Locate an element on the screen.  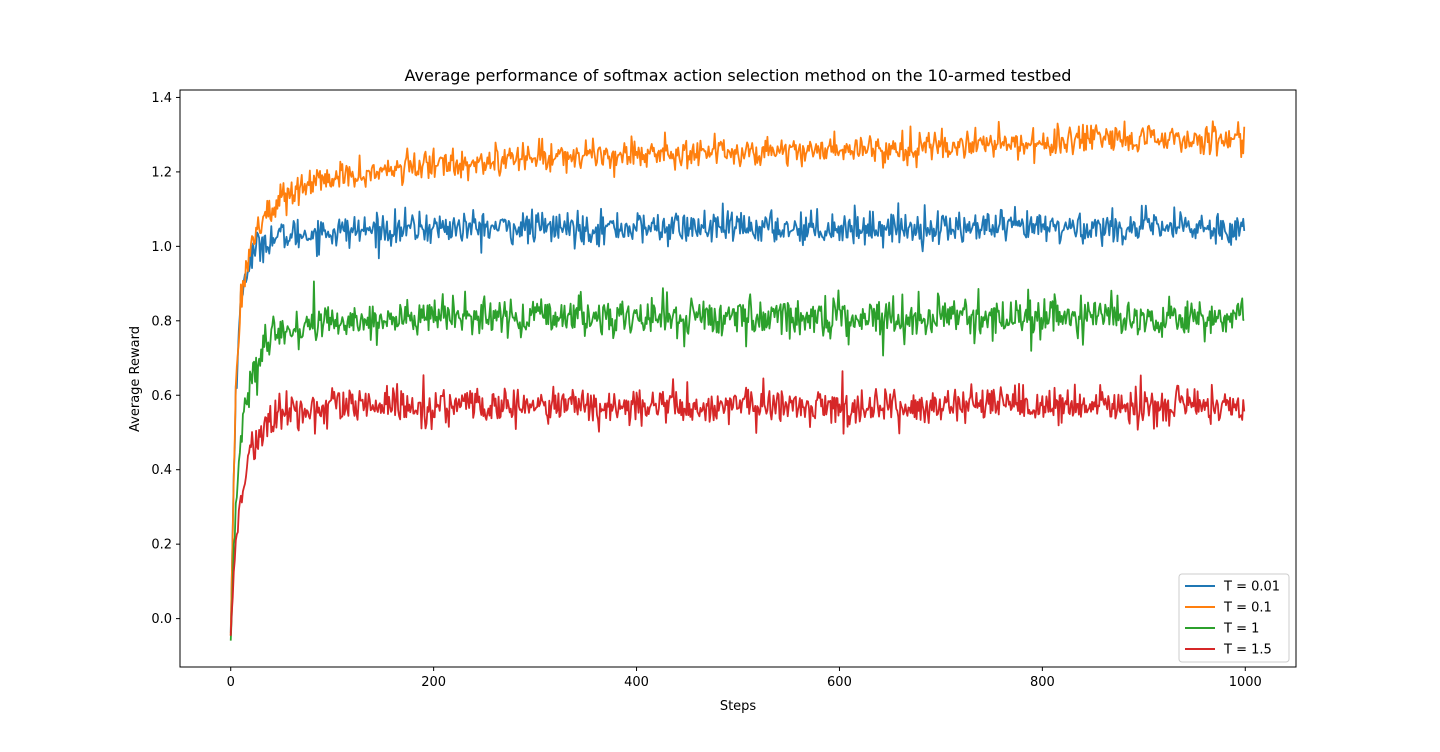
legend-label: T = 0.01 is located at coordinates (1251, 587).